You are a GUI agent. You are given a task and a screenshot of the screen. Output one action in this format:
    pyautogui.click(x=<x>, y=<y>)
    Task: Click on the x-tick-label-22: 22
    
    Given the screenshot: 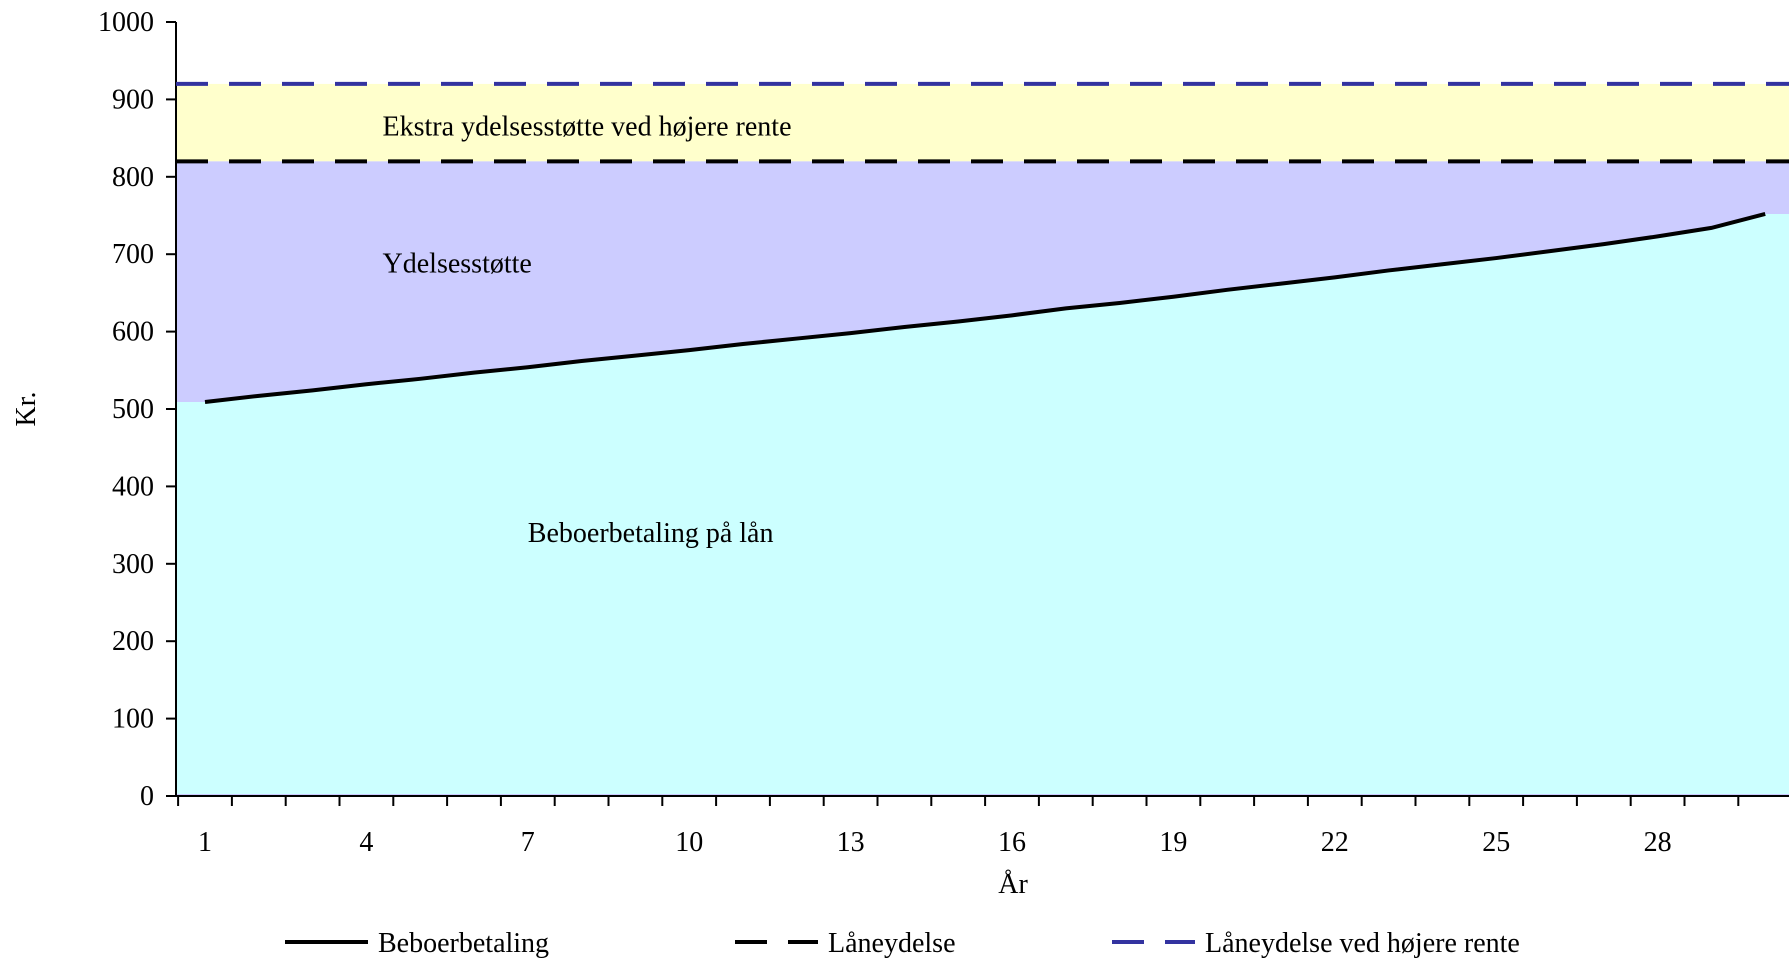 What is the action you would take?
    pyautogui.click(x=1335, y=842)
    